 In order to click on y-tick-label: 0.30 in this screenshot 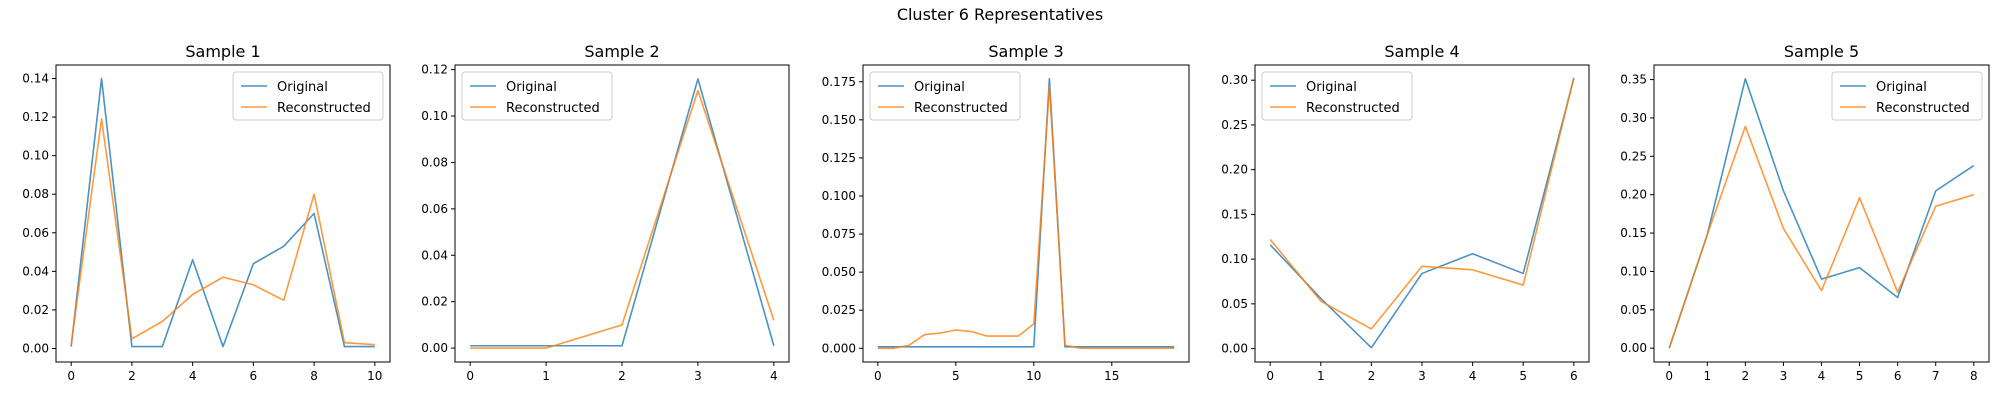, I will do `click(1234, 80)`.